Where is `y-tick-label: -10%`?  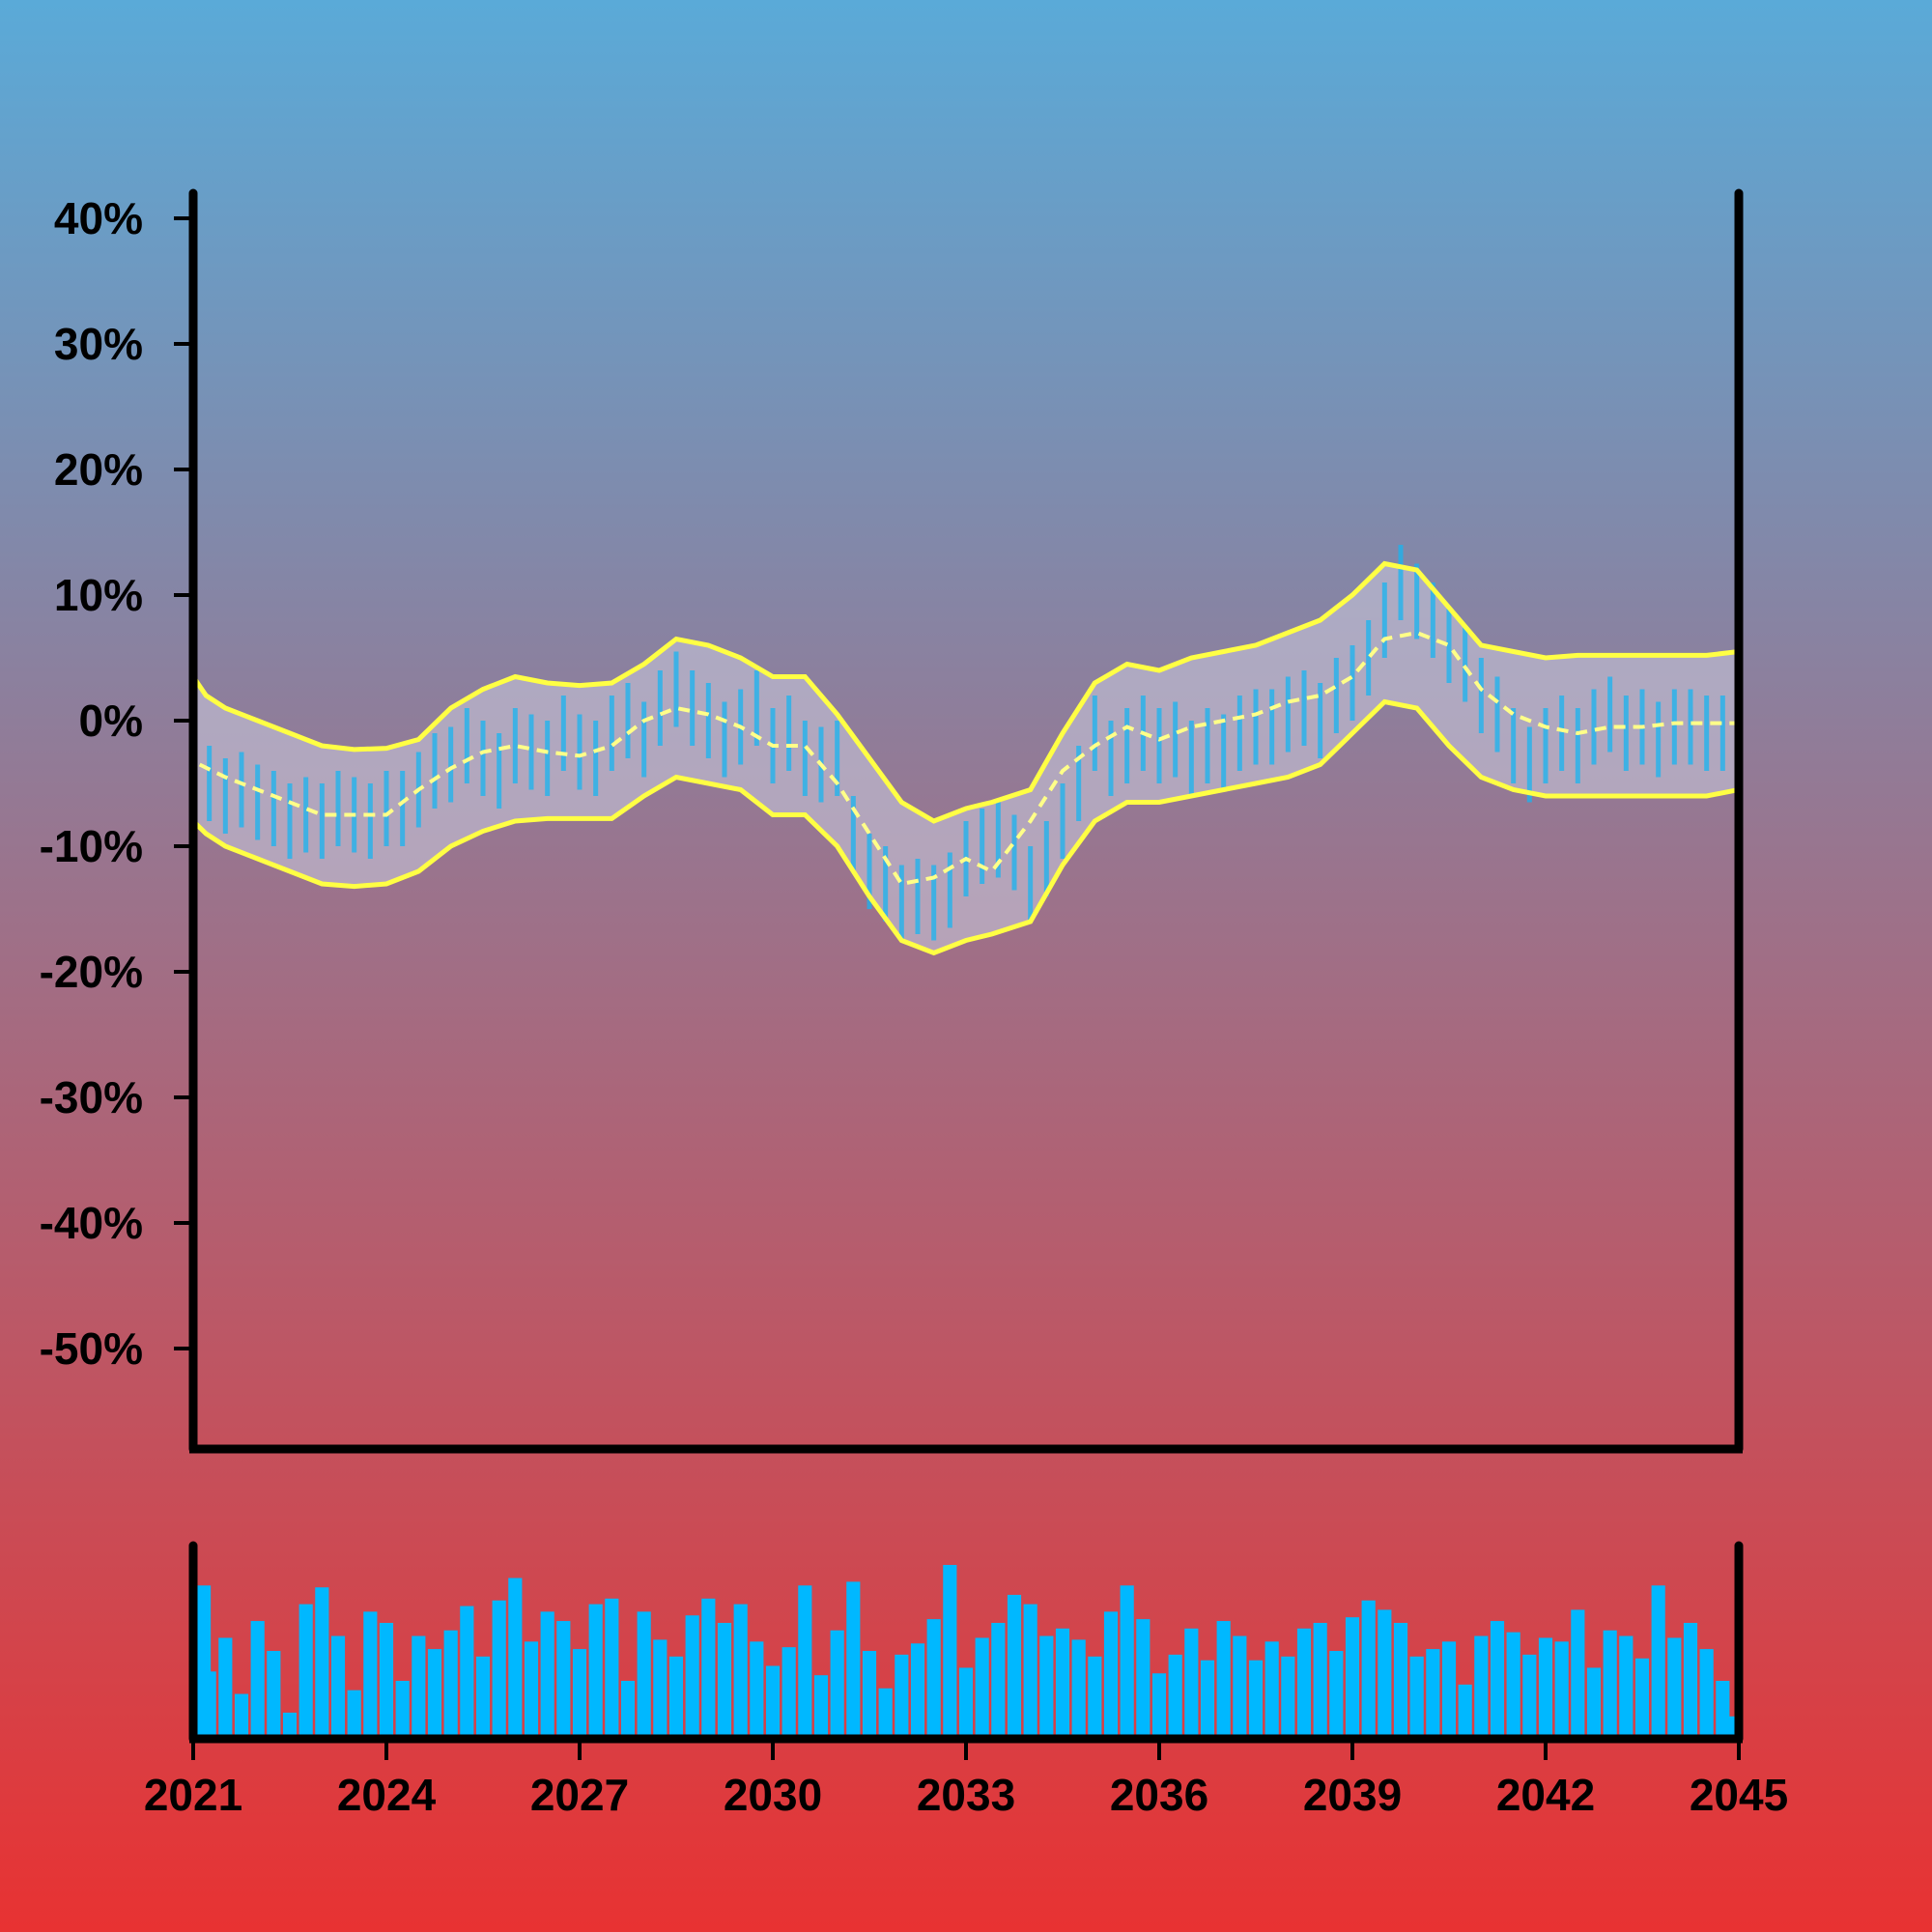
y-tick-label: -10% is located at coordinates (91, 846).